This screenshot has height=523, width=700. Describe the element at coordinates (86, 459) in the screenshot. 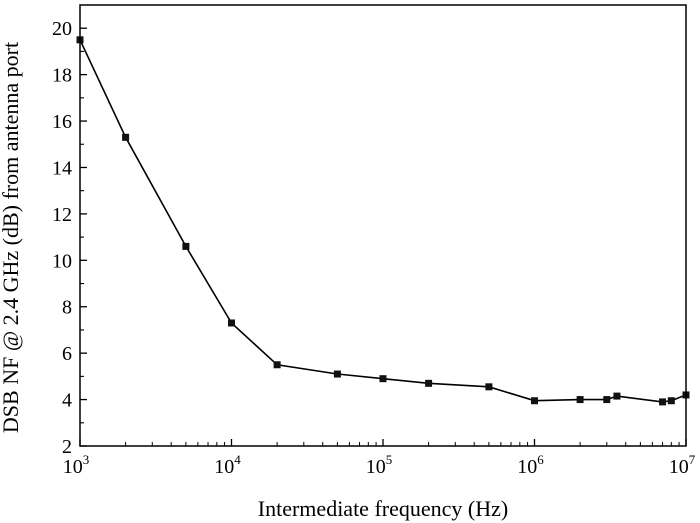

I see `x-tick-exponent: 3` at that location.